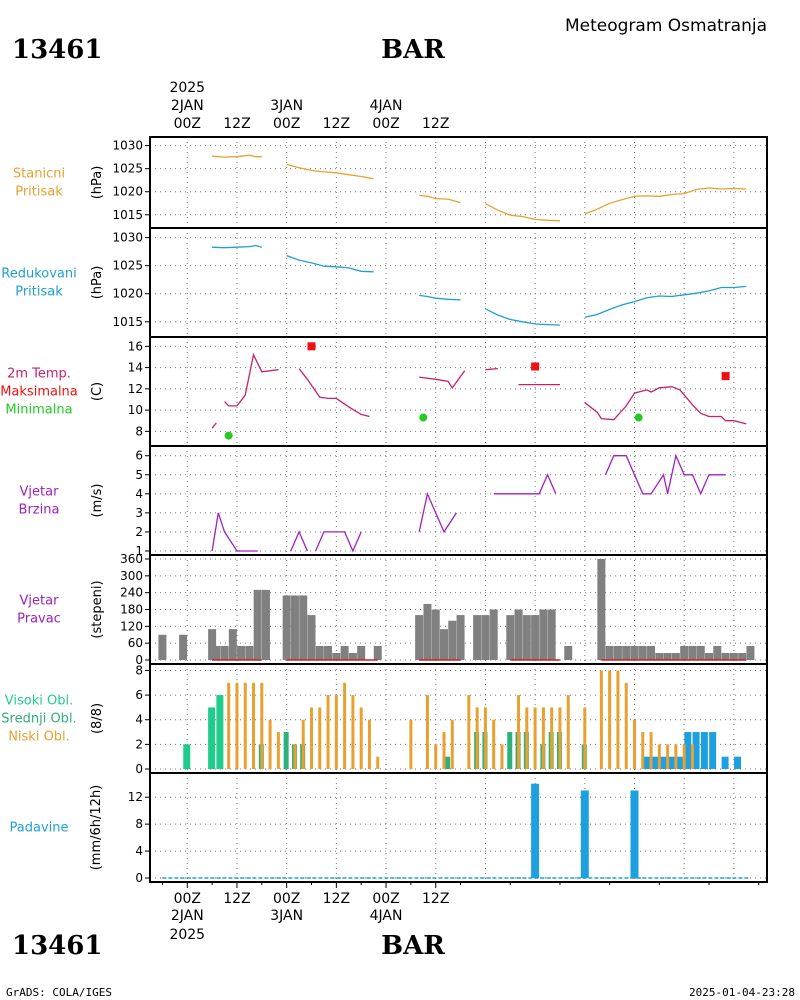 The width and height of the screenshot is (800, 1000). Describe the element at coordinates (57, 50) in the screenshot. I see `station-id-top: 13461` at that location.